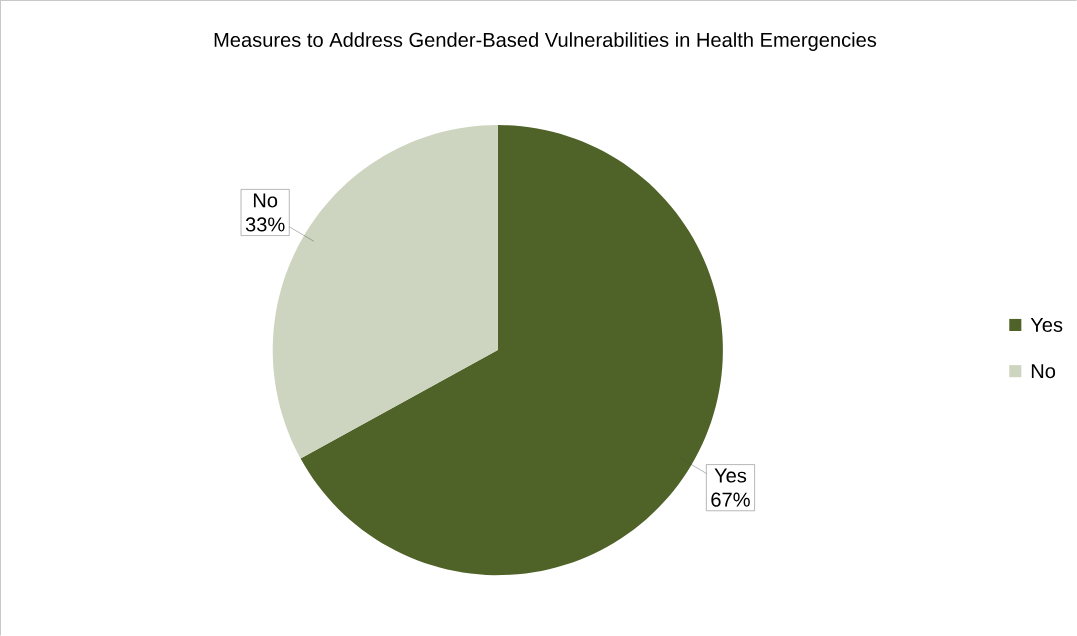 This screenshot has width=1077, height=636. What do you see at coordinates (545, 42) in the screenshot?
I see `chart-title: Measures to Address Gender-Based Vulnerabilities in Health Emergencies` at bounding box center [545, 42].